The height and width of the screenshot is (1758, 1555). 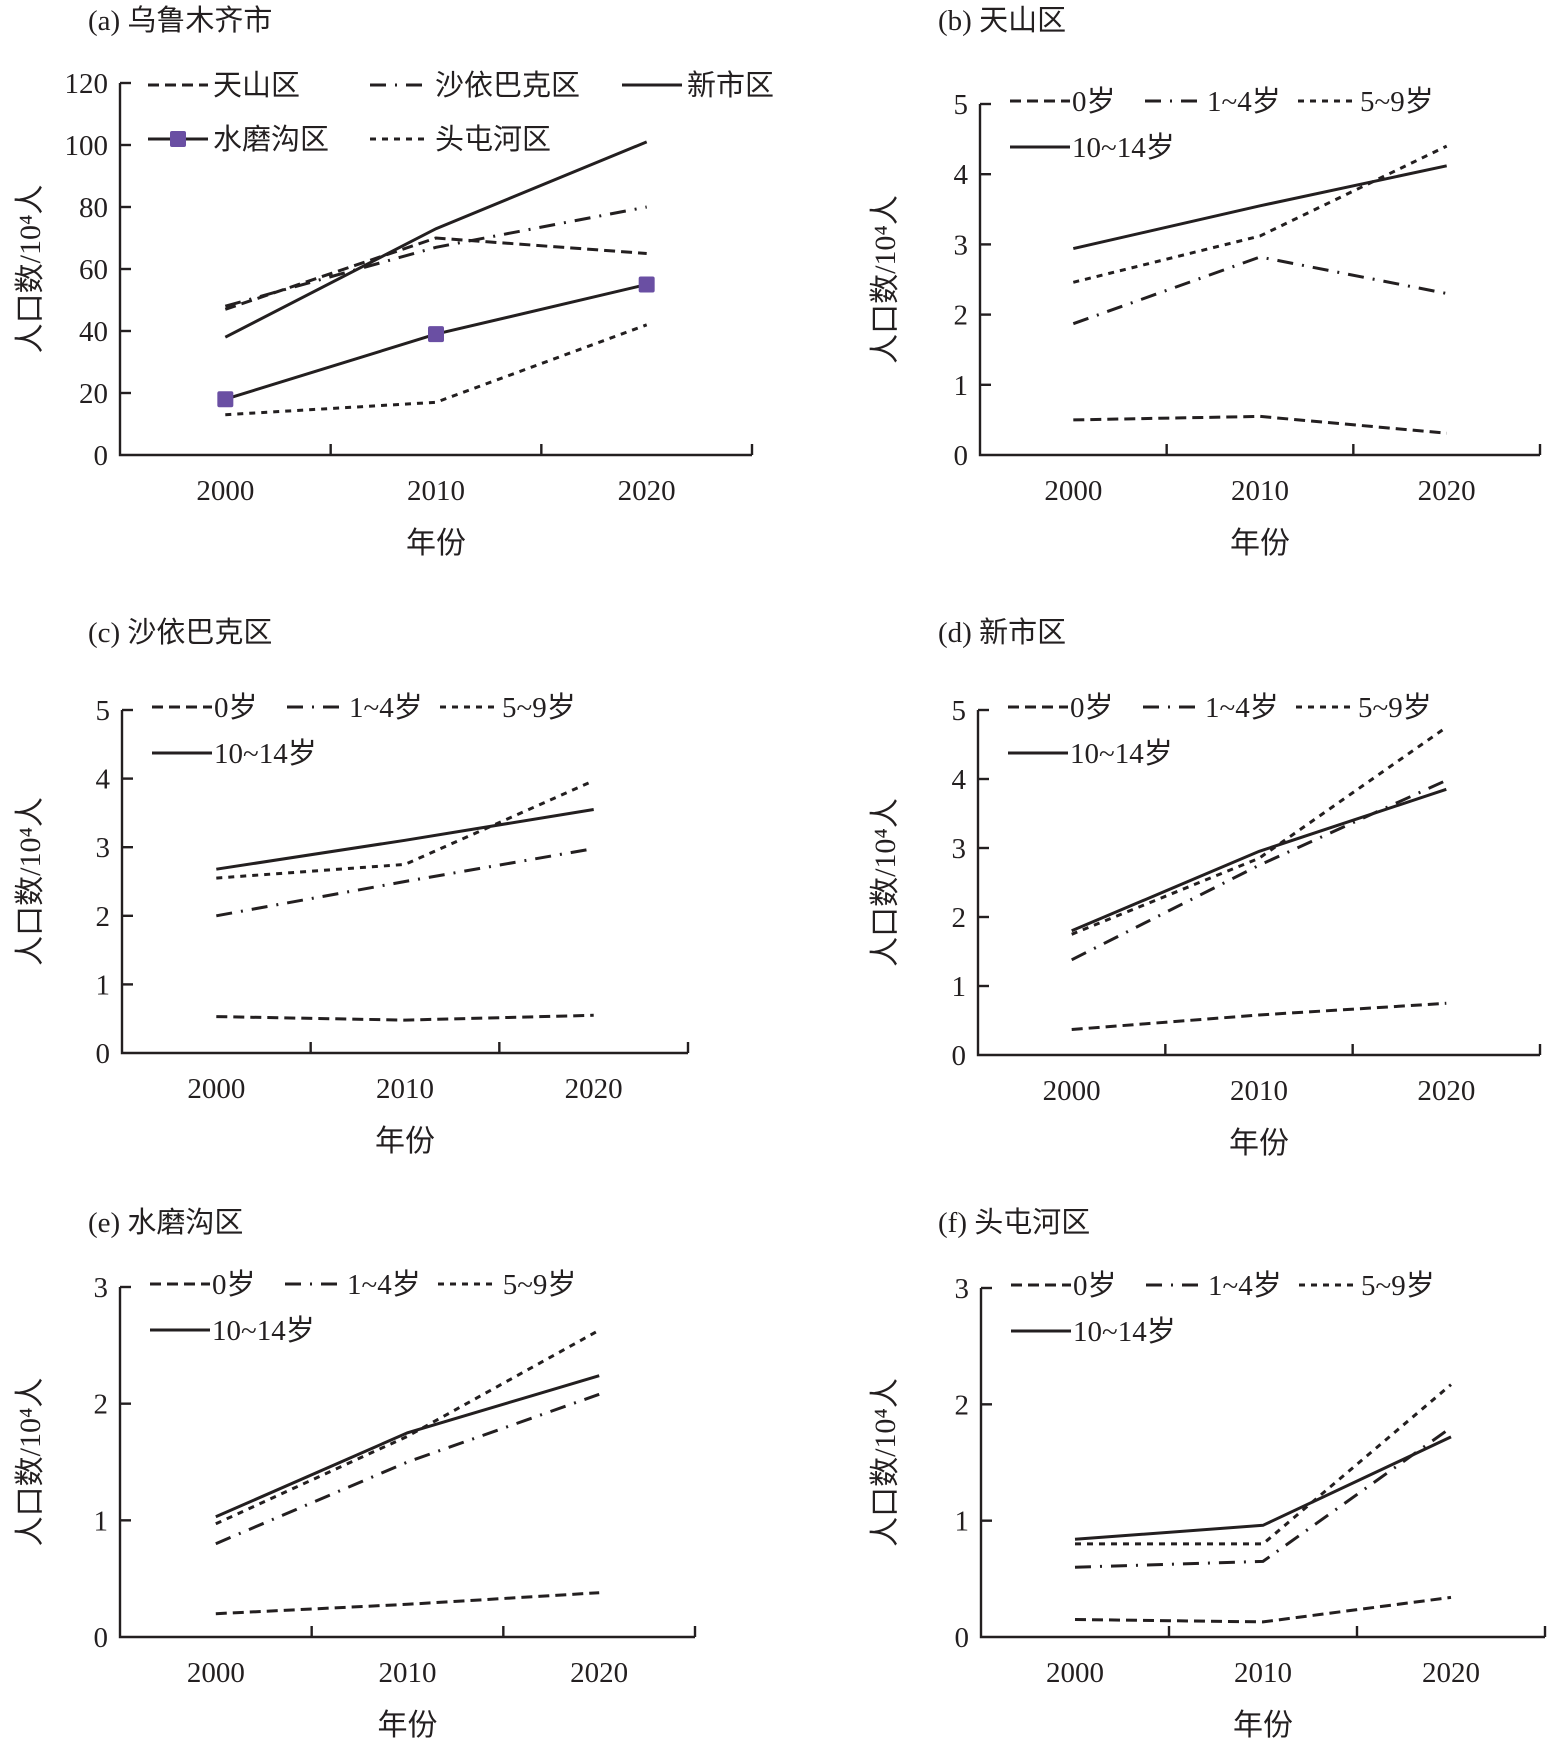 What do you see at coordinates (93, 270) in the screenshot?
I see `y-tick-label: 60` at bounding box center [93, 270].